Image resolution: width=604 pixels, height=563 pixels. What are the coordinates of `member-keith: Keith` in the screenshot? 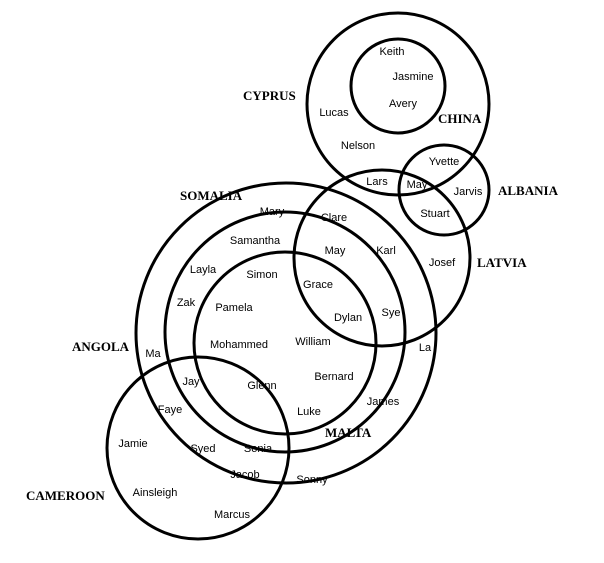 It's located at (391, 52).